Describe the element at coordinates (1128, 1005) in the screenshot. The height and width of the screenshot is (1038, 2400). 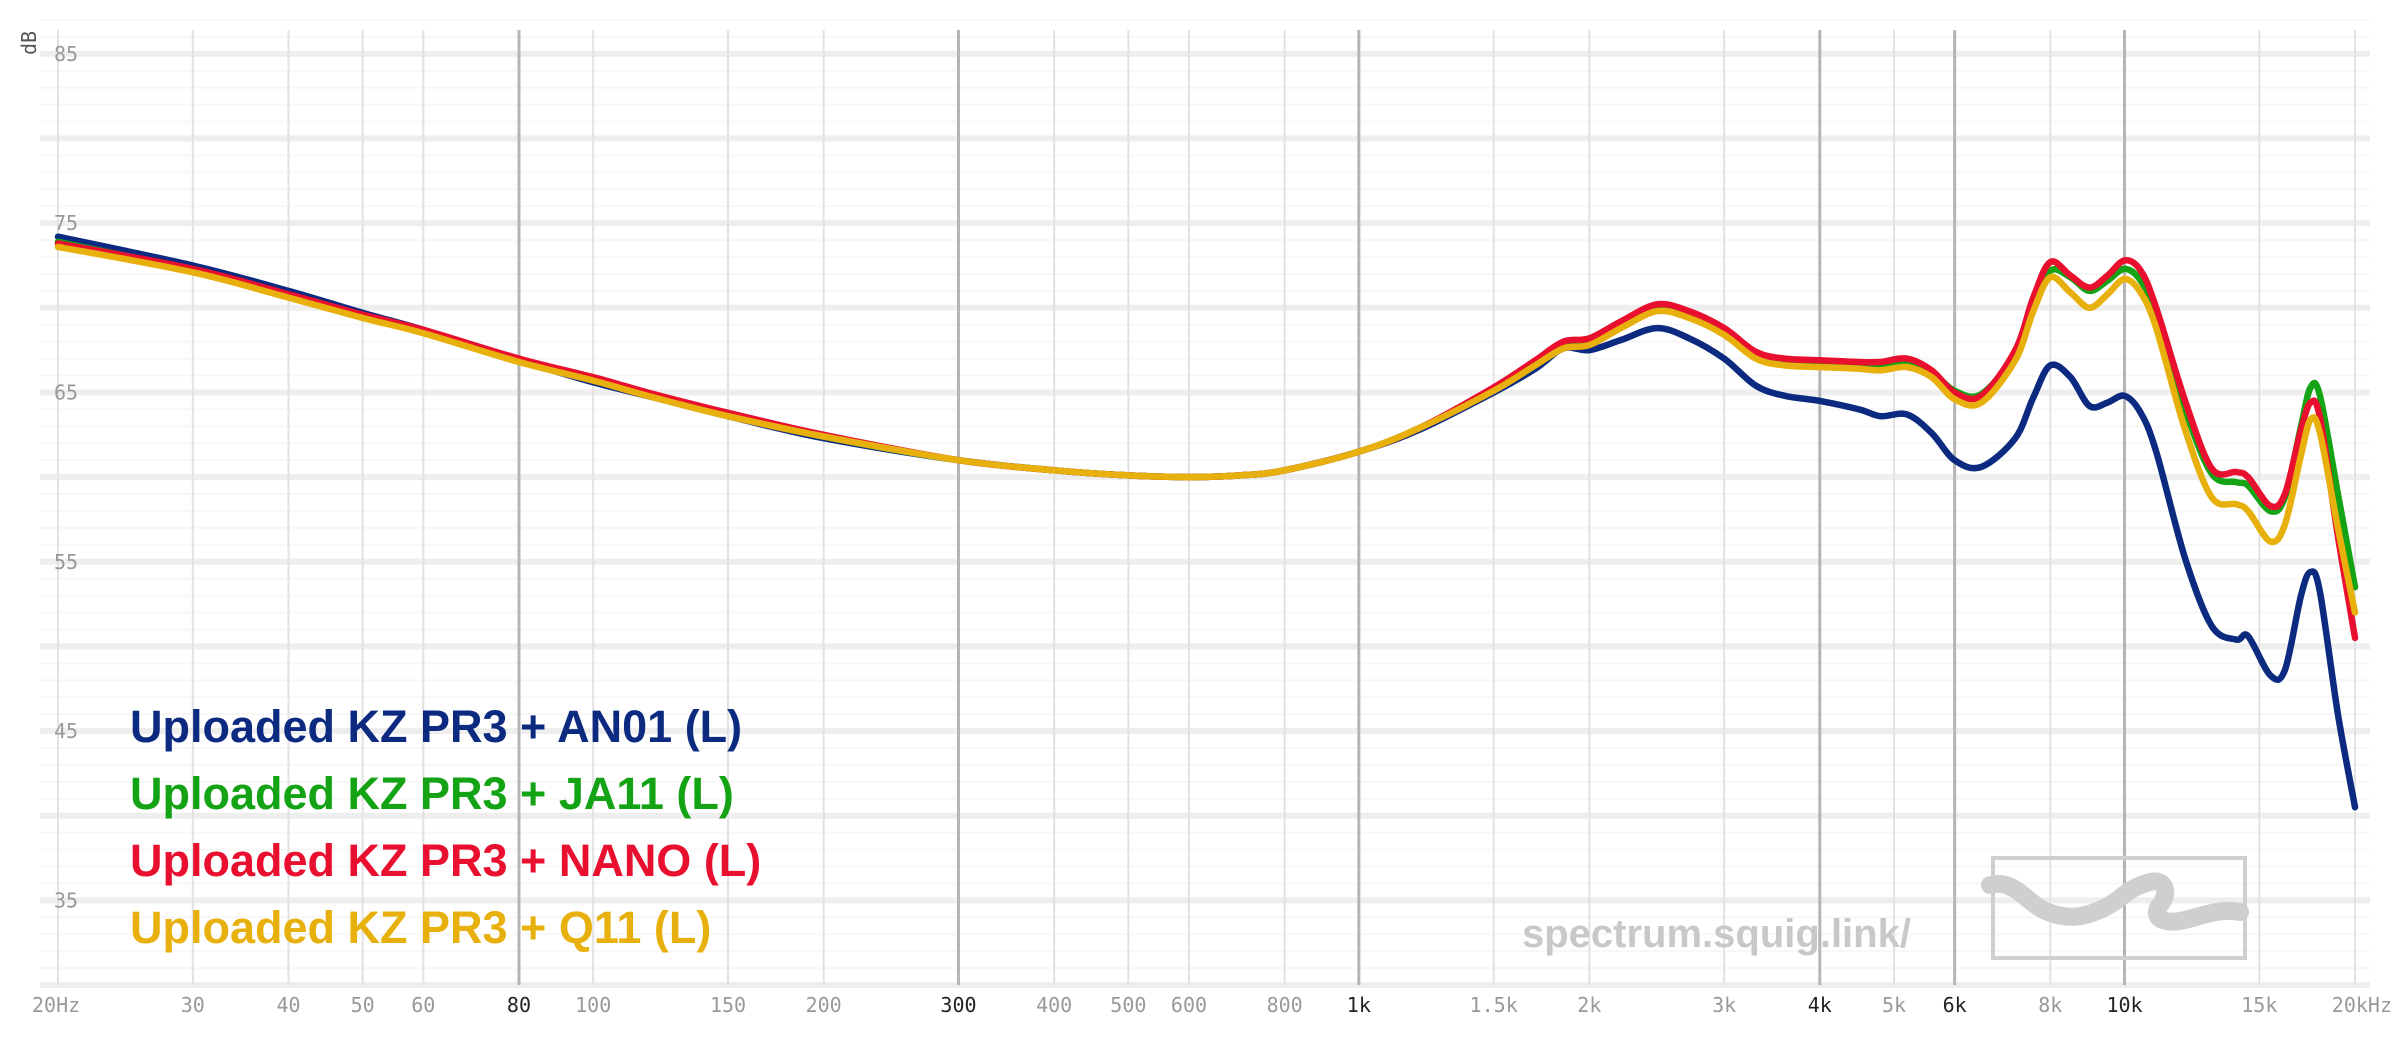
I see `x-tick-label: 500` at that location.